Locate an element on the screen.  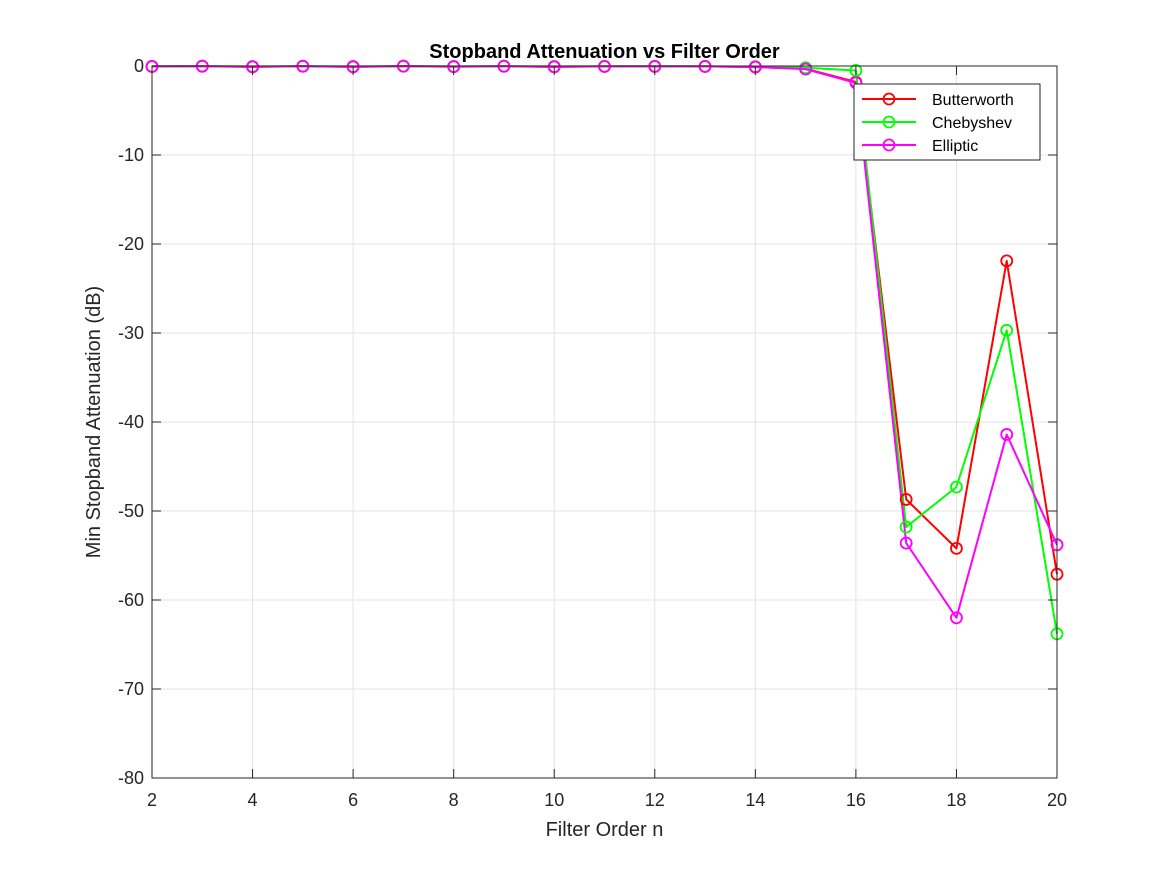
y-tick-label: -70 is located at coordinates (131, 689).